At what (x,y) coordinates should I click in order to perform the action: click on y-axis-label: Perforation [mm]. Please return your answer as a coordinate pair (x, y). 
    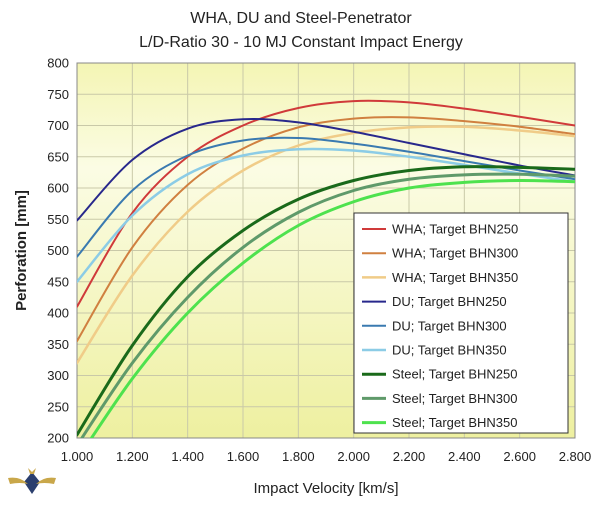
    Looking at the image, I should click on (21, 250).